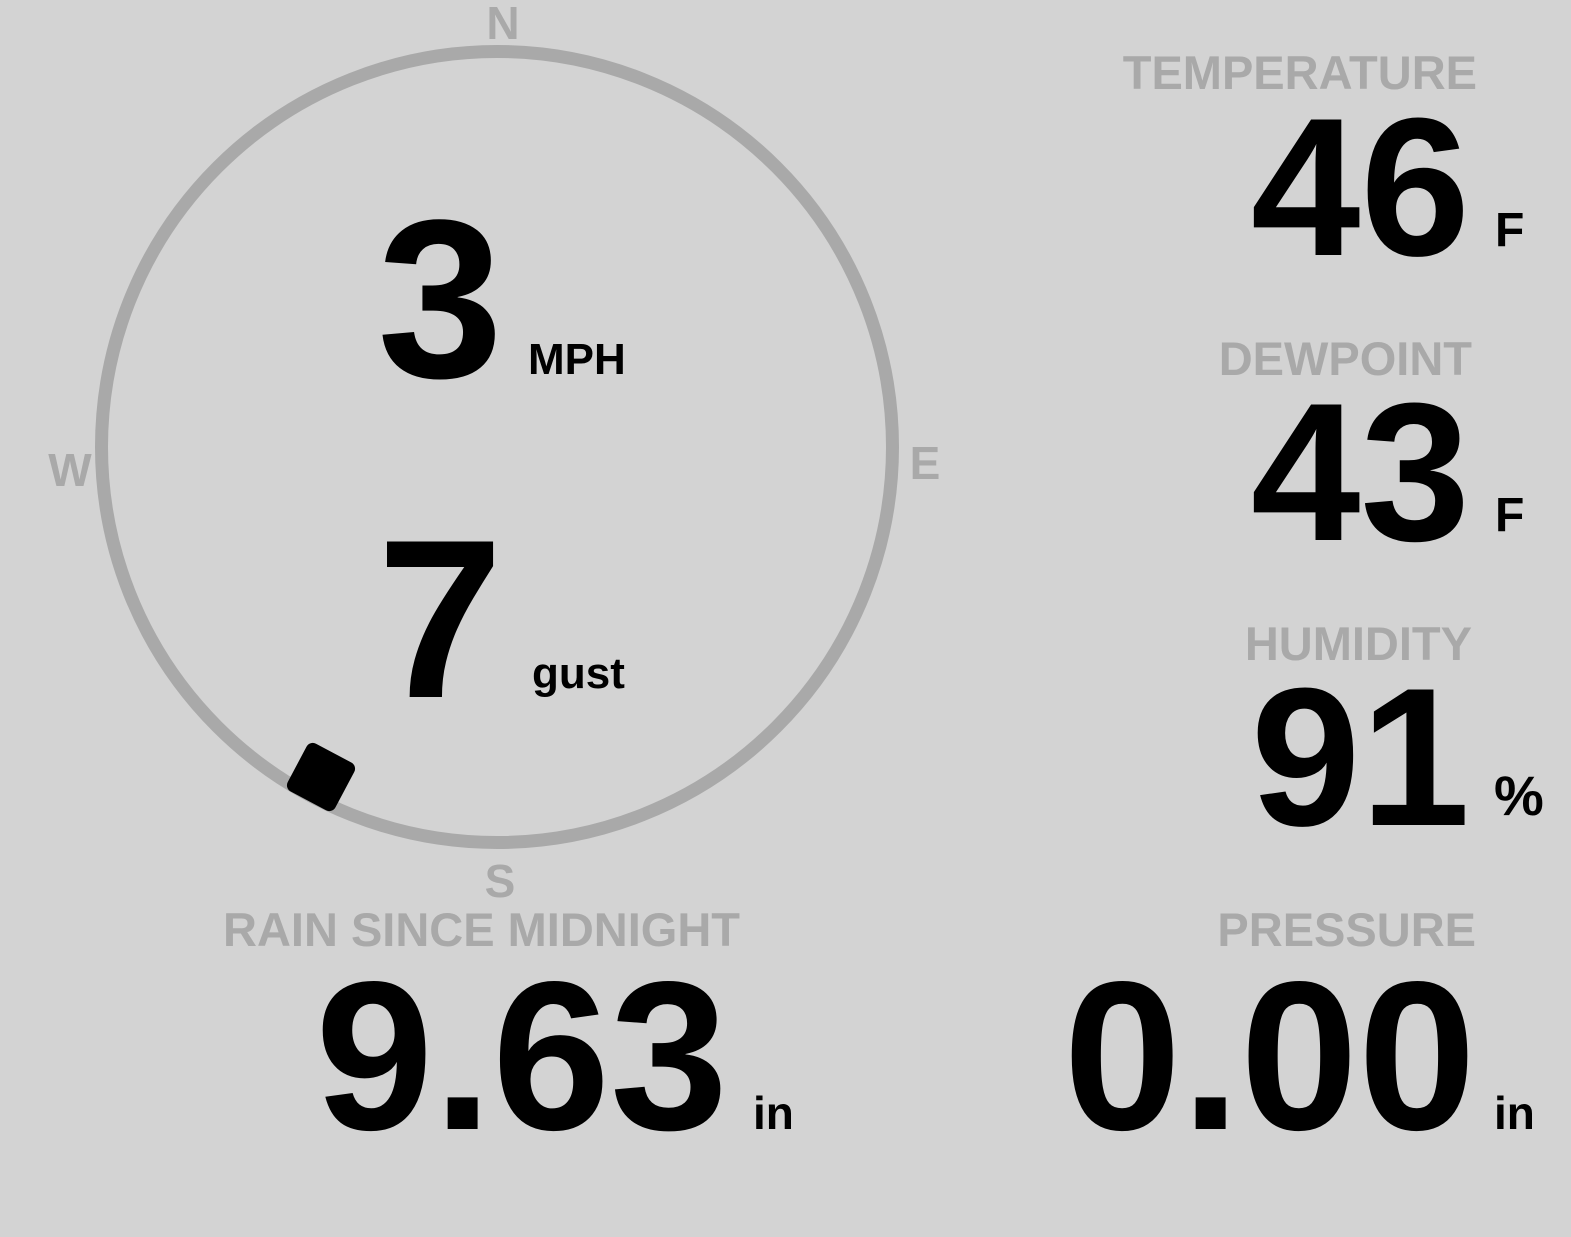 The image size is (1571, 1237). Describe the element at coordinates (1299, 72) in the screenshot. I see `temperature-label: TEMPERATURE` at that location.